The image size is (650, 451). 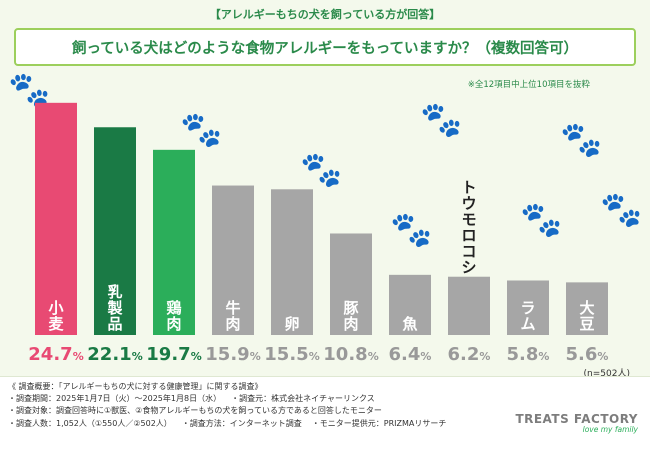 What do you see at coordinates (173, 316) in the screenshot?
I see `category-label: 鶏肉` at bounding box center [173, 316].